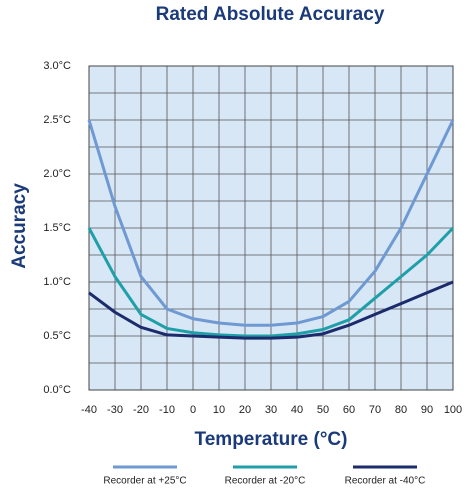  Describe the element at coordinates (265, 481) in the screenshot. I see `legend-label: Recorder at -20°C` at that location.